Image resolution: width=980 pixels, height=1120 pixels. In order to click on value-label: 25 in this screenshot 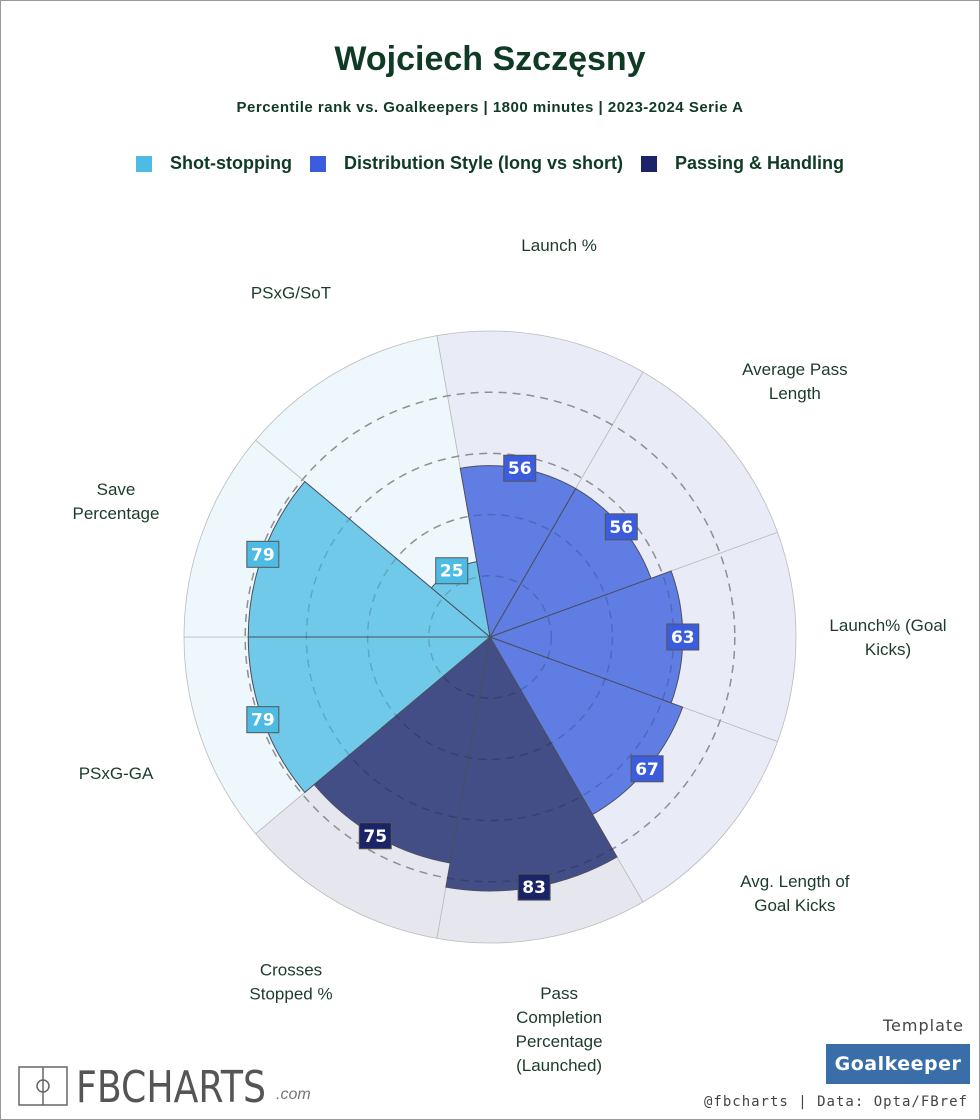, I will do `click(452, 572)`.